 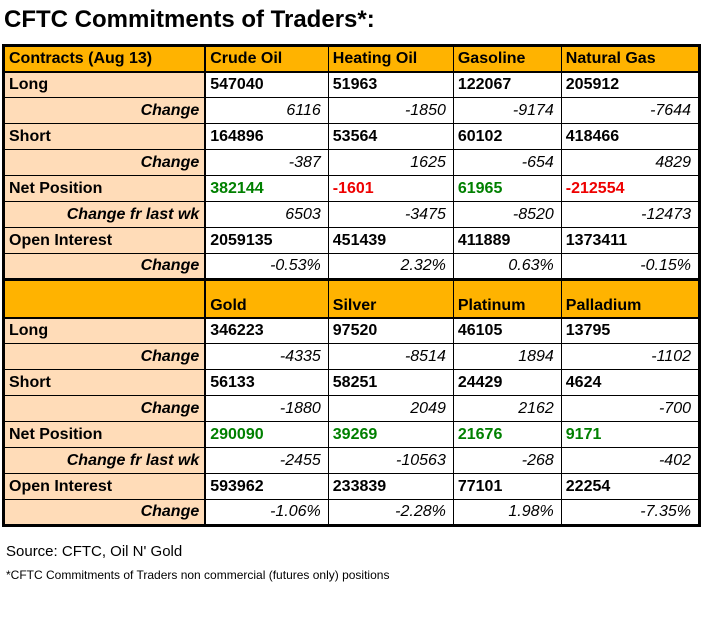 I want to click on table-cell: -0.15%, so click(x=630, y=266).